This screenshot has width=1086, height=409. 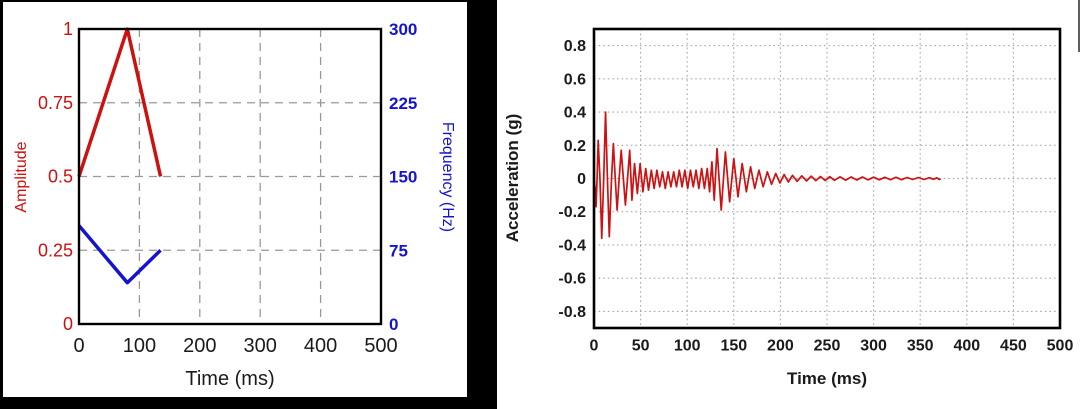 I want to click on acceleration-tick-label: -0.8, so click(x=572, y=312).